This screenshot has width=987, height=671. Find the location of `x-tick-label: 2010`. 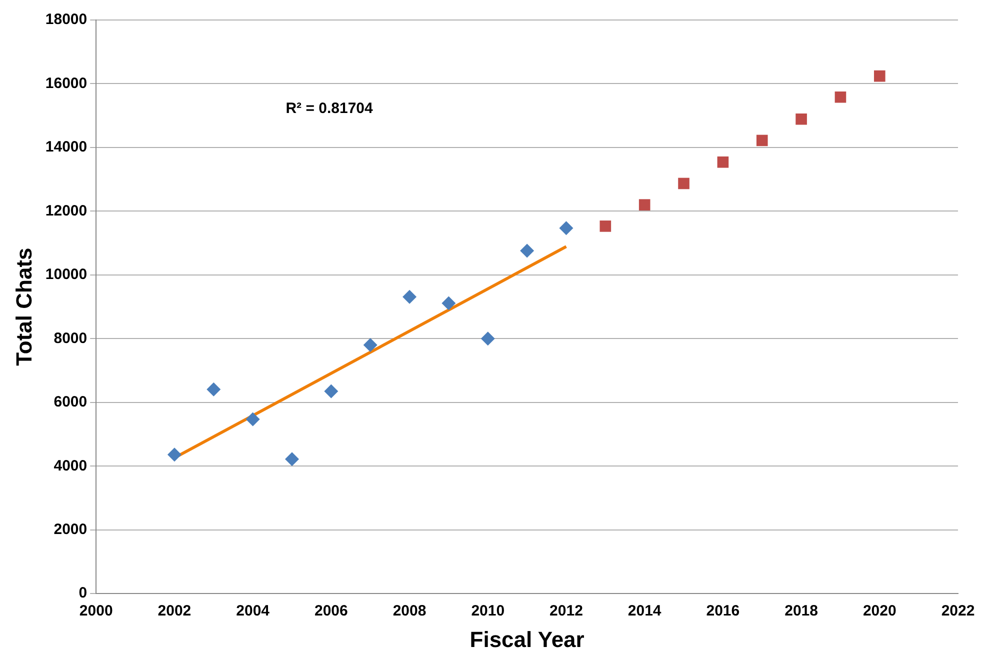

x-tick-label: 2010 is located at coordinates (488, 611).